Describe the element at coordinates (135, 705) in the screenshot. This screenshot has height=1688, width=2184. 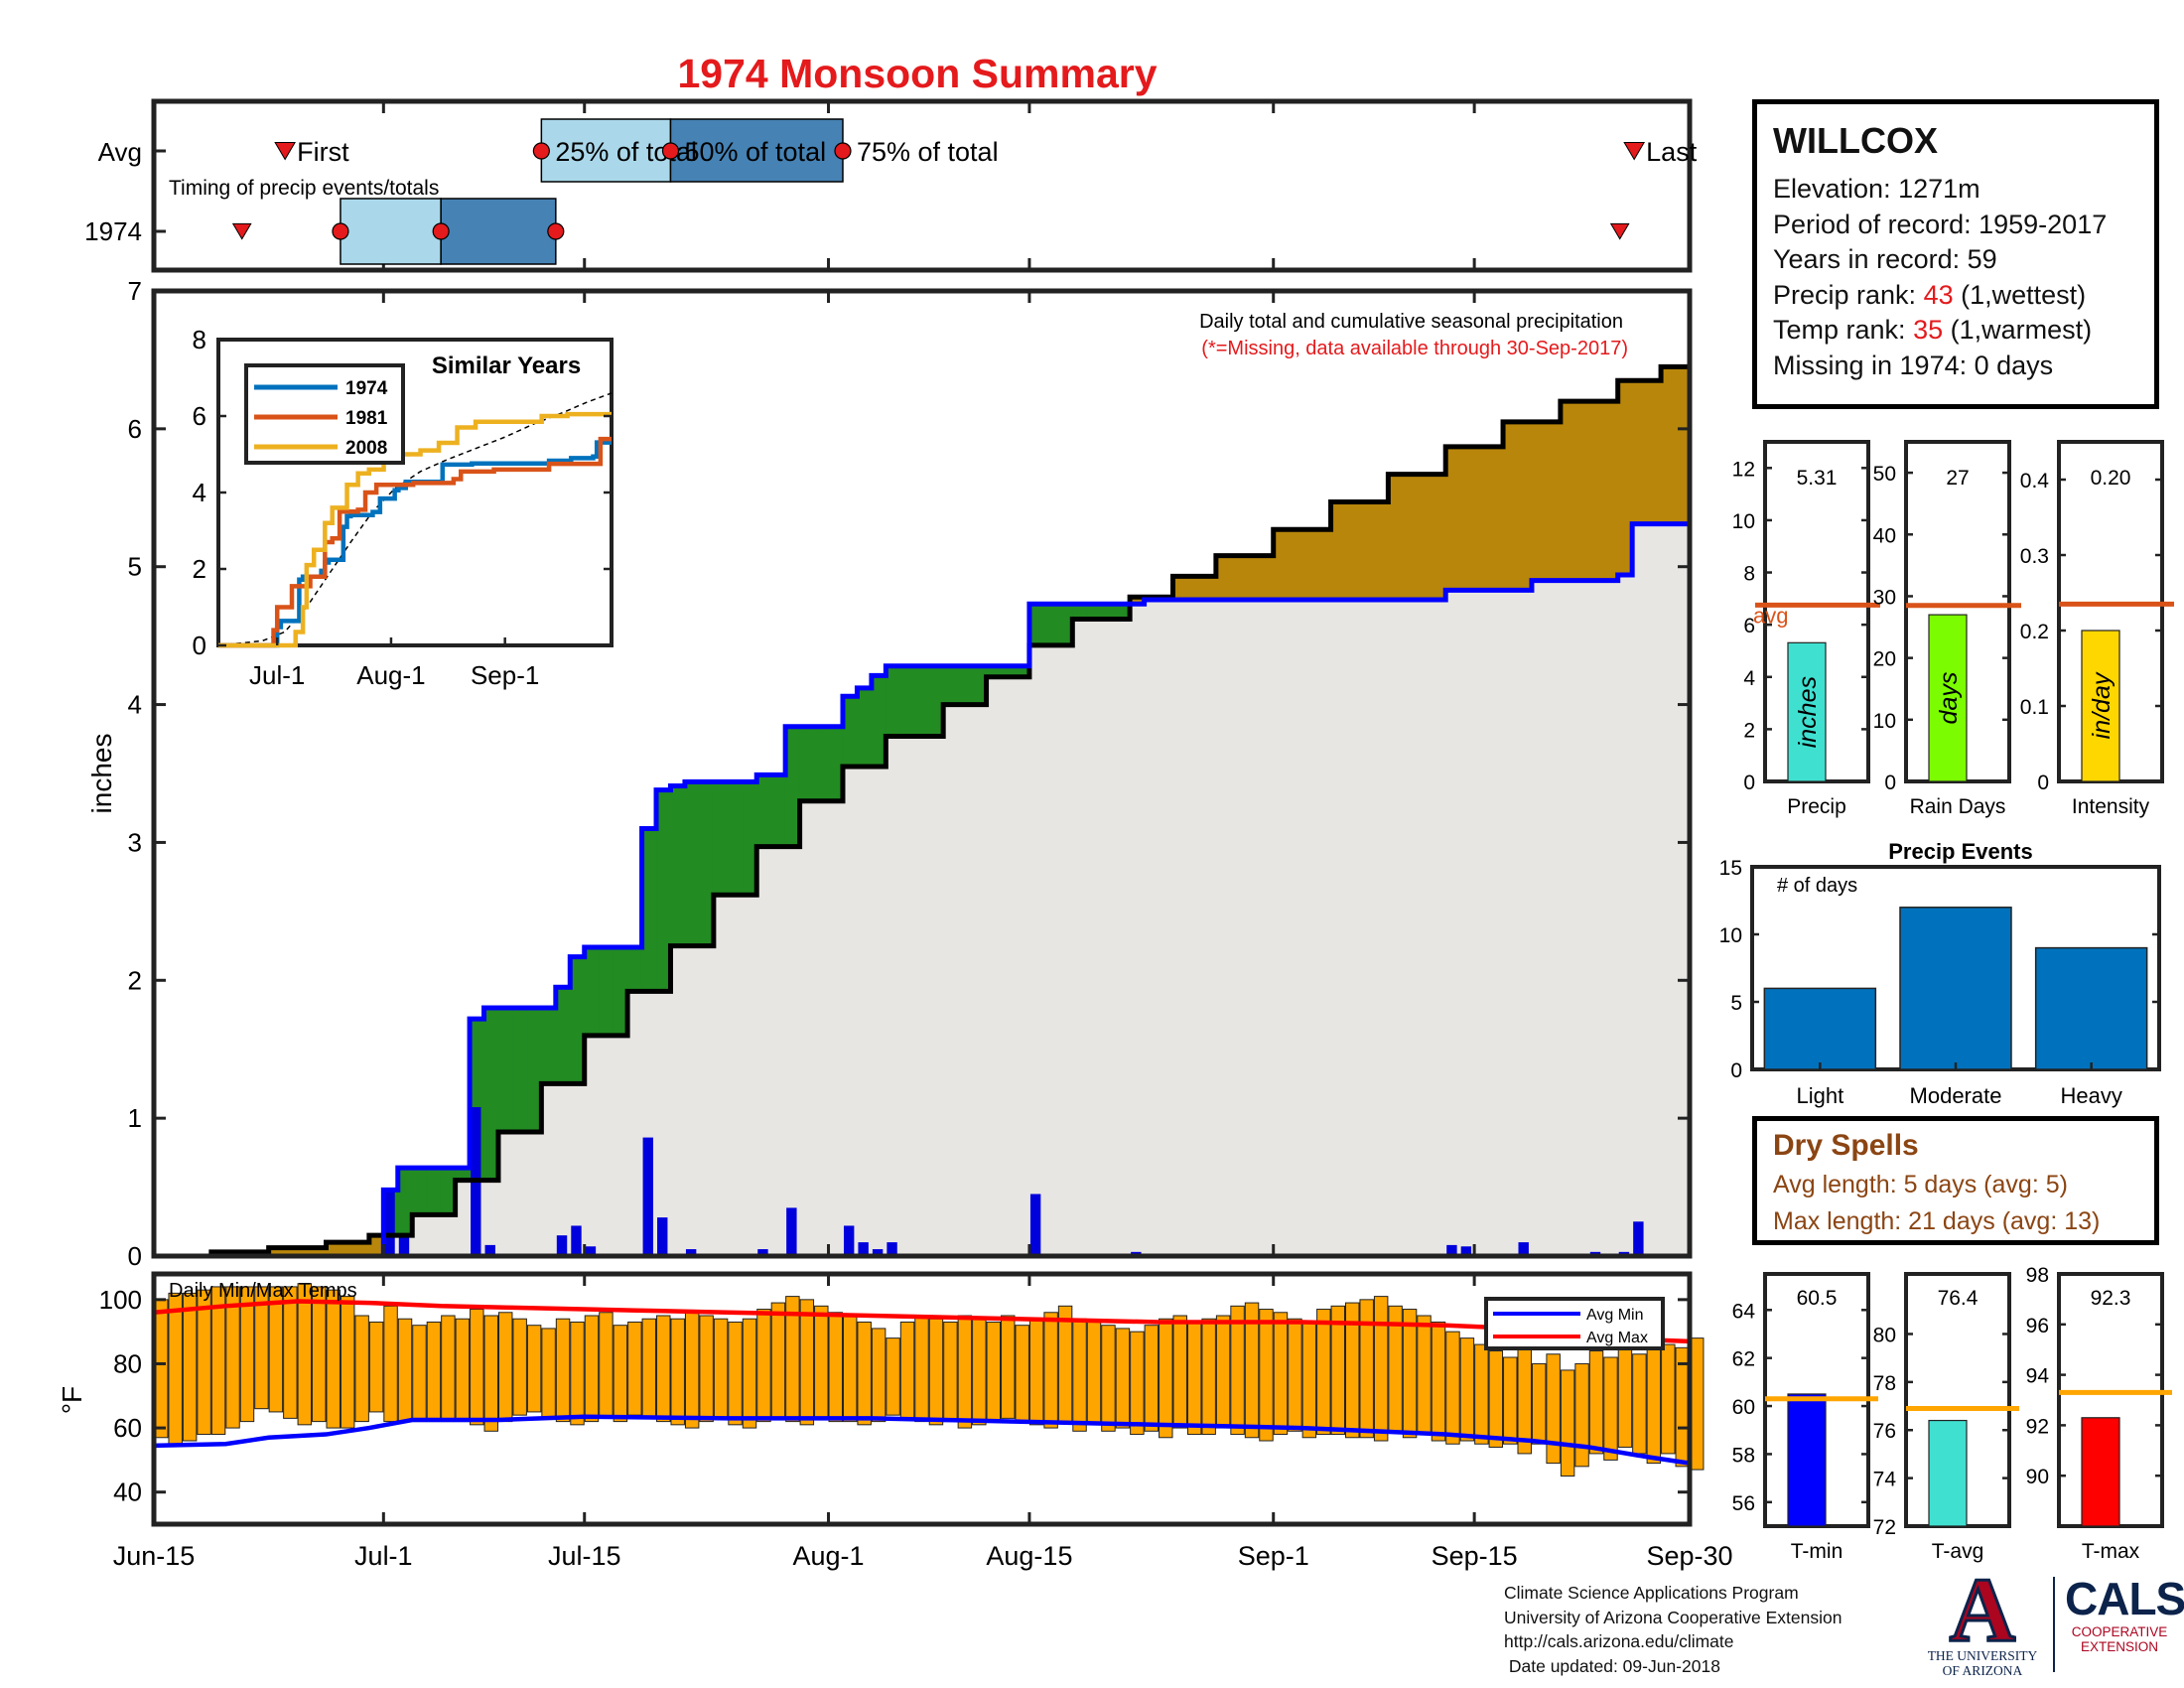
I see `seasonal-ytick-label: 4` at that location.